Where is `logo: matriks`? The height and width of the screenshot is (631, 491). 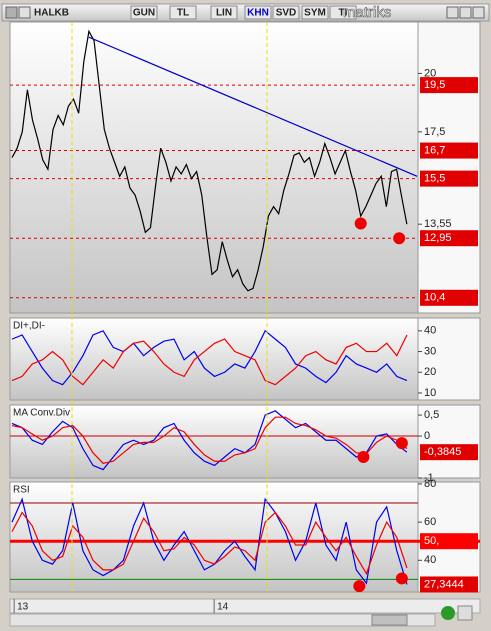
logo: matriks is located at coordinates (367, 12).